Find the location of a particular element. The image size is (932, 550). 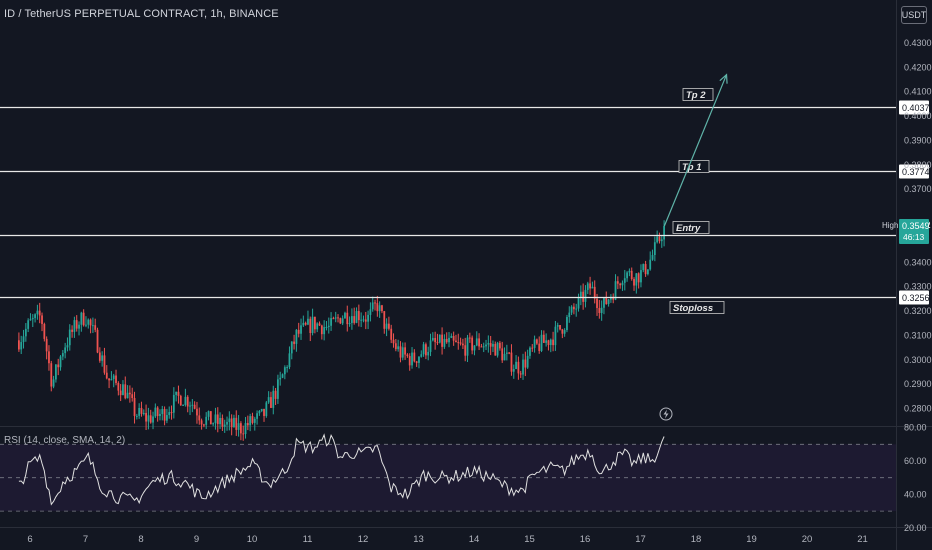

level-stoploss: Stoploss 0.3256 is located at coordinates (465, 302).